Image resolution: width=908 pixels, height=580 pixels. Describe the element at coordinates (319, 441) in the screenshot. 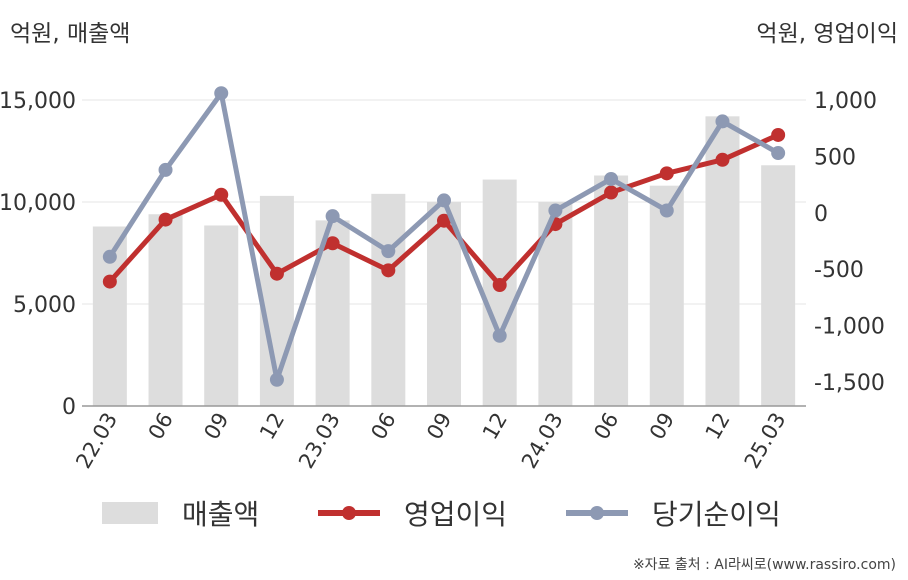

I see `x-tick-label: 23.03` at that location.